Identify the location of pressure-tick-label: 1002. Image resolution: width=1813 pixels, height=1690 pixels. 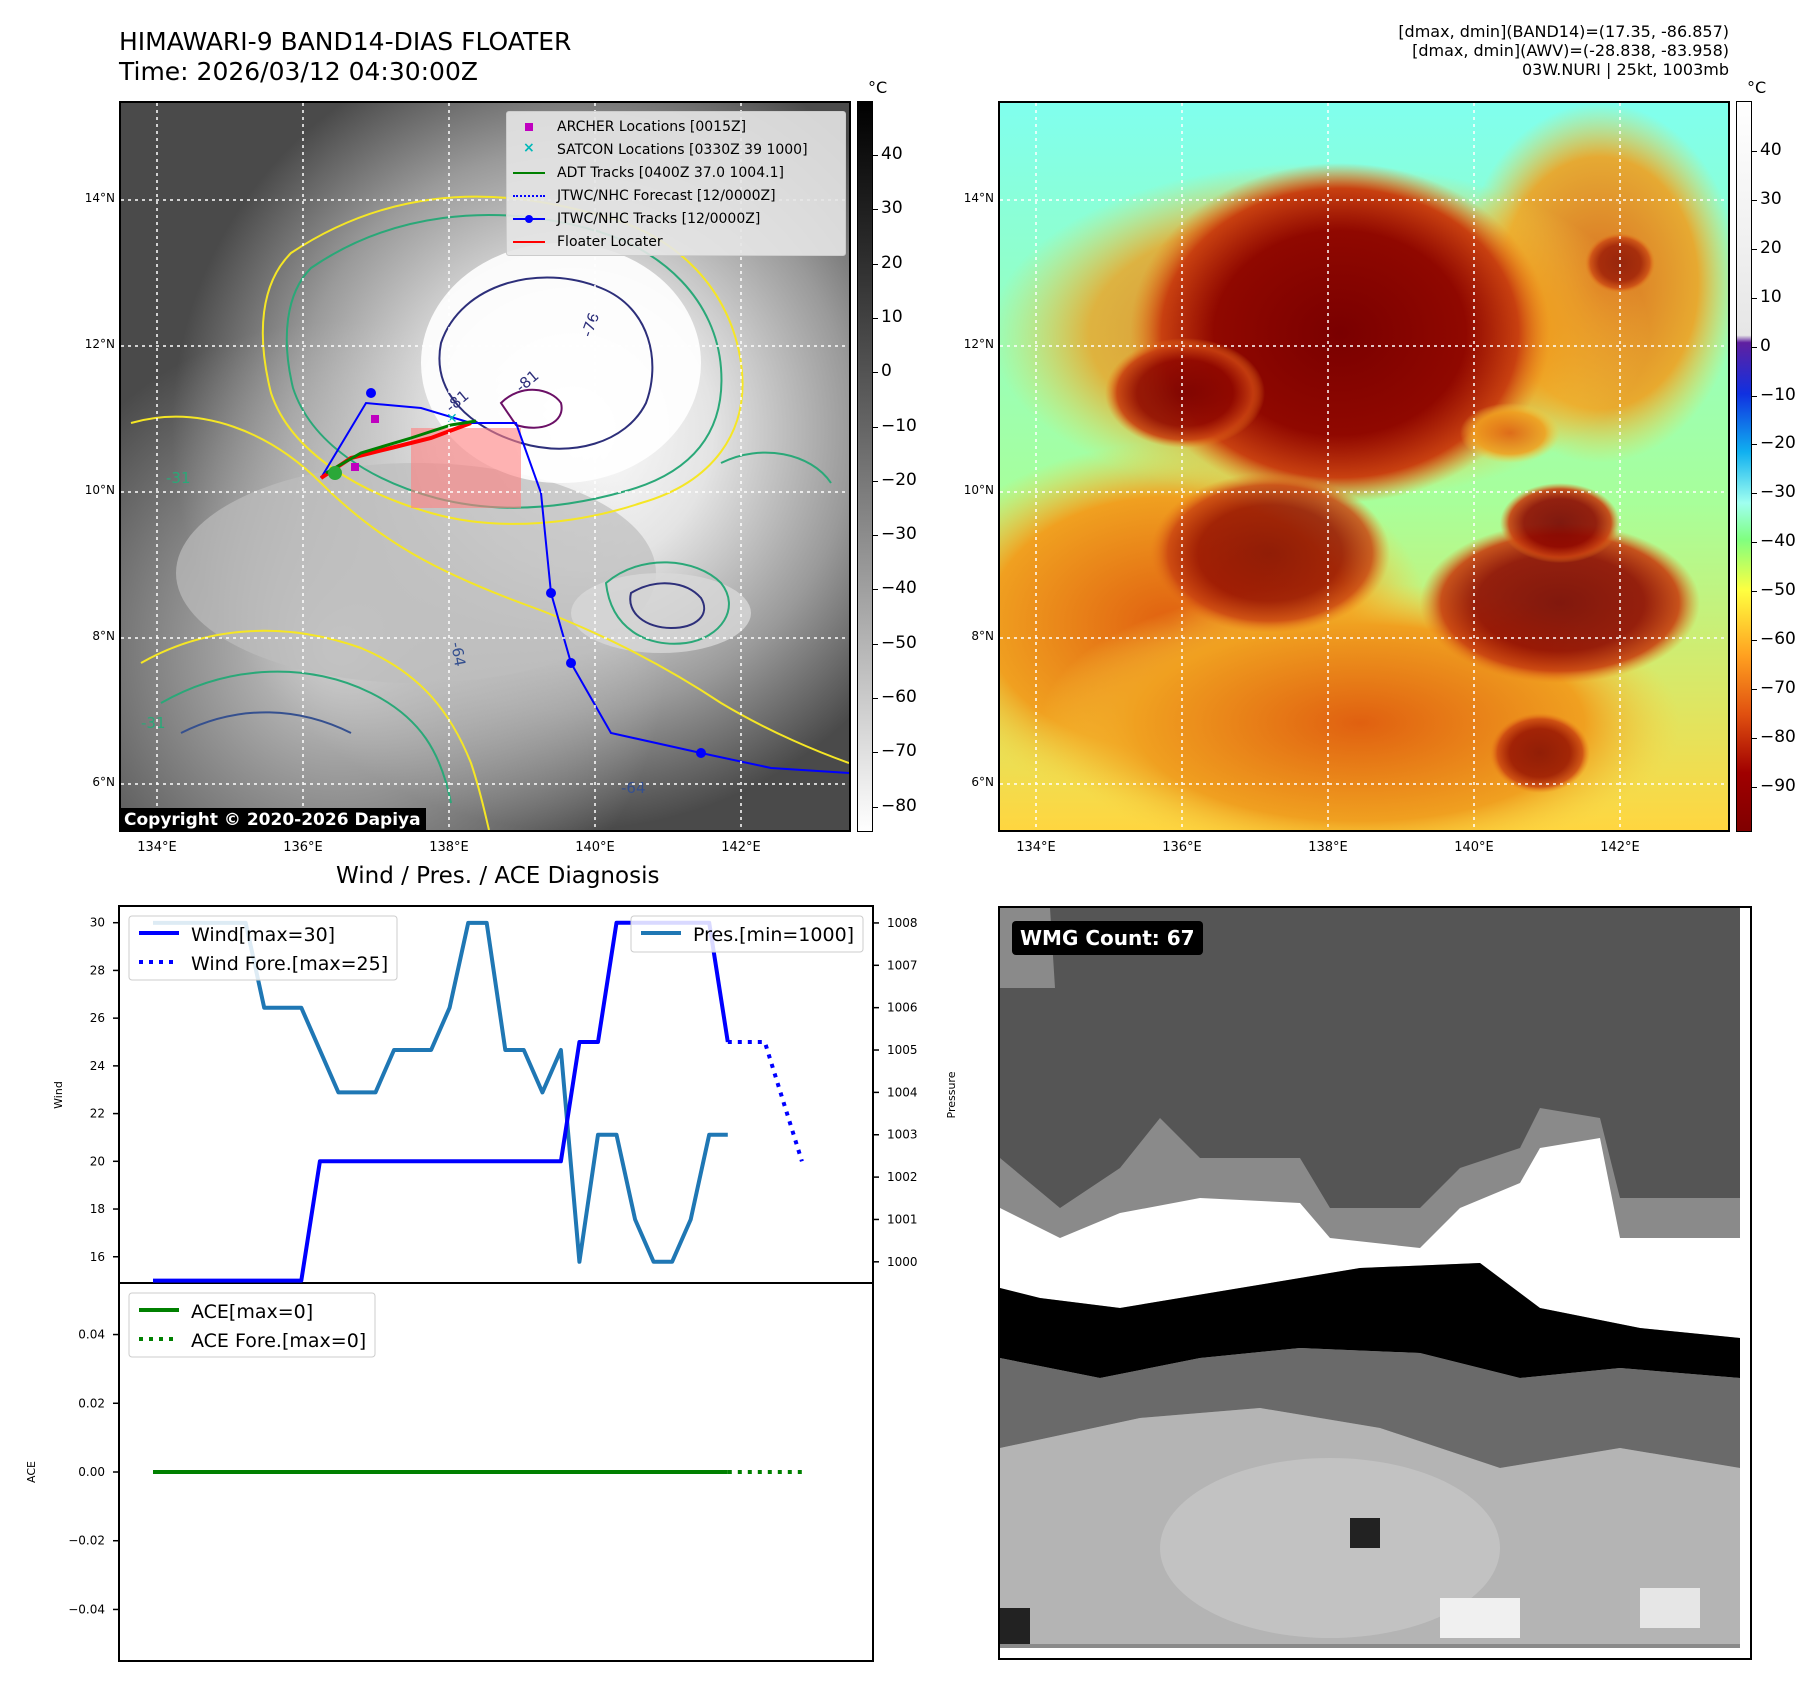
(902, 1177).